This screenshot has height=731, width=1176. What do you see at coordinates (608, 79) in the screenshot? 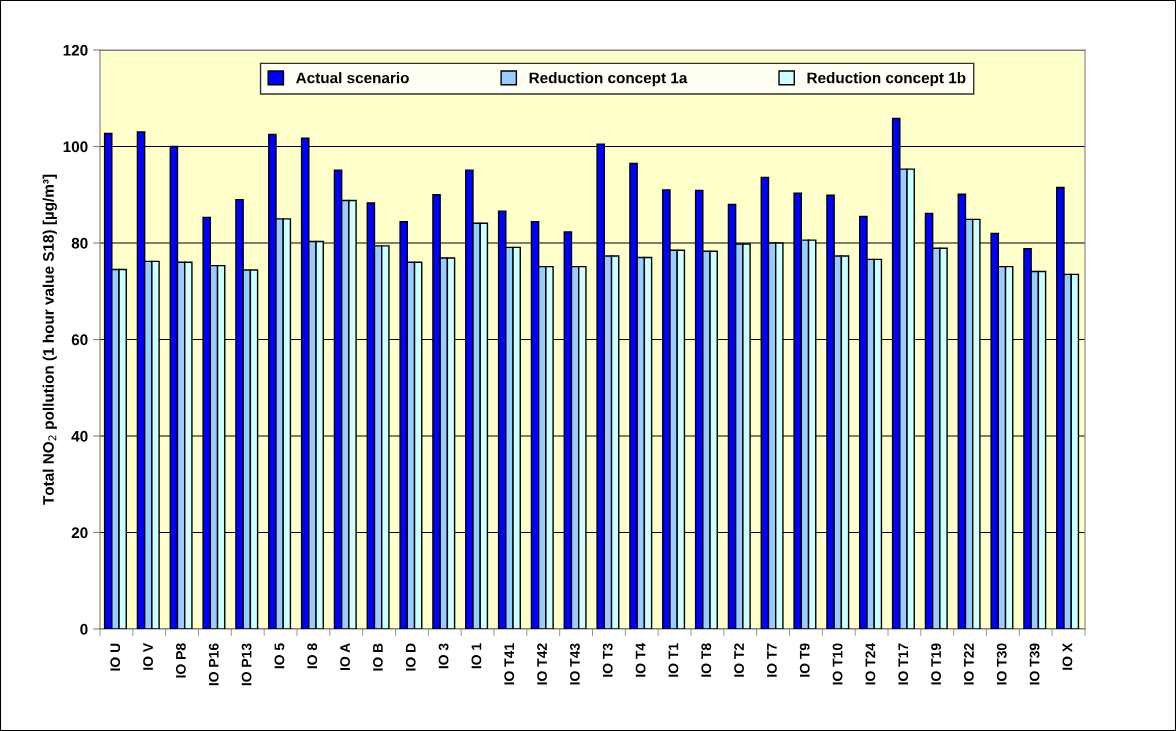
I see `legend-label: Reduction concept 1a` at bounding box center [608, 79].